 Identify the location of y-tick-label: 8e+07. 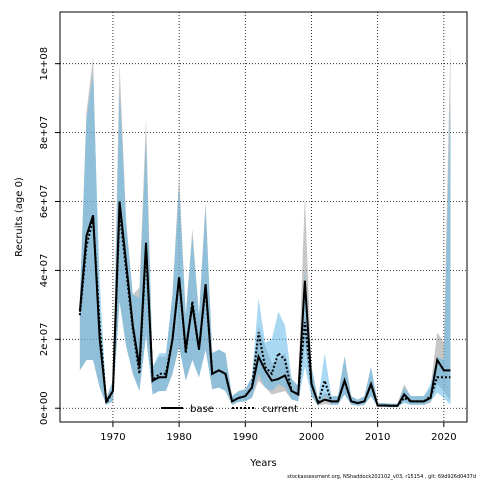
(44, 133).